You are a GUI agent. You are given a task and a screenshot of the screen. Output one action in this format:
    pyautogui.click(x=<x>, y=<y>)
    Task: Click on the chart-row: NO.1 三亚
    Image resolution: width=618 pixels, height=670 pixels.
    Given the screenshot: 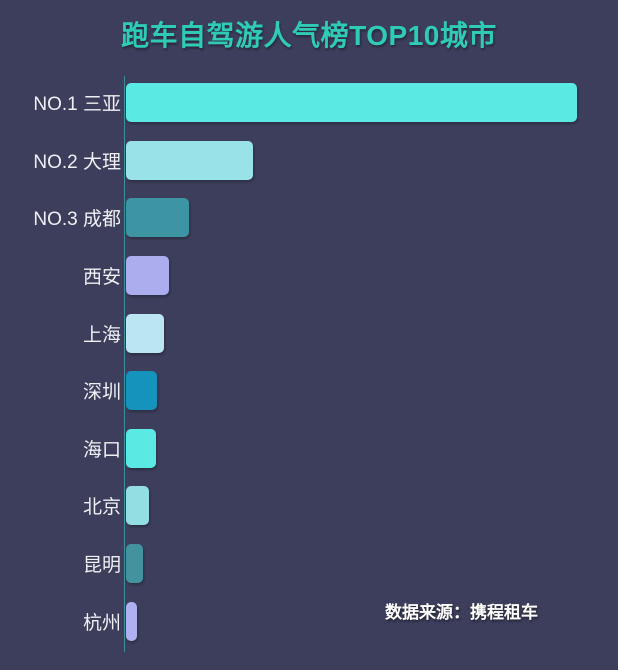 What is the action you would take?
    pyautogui.click(x=309, y=103)
    